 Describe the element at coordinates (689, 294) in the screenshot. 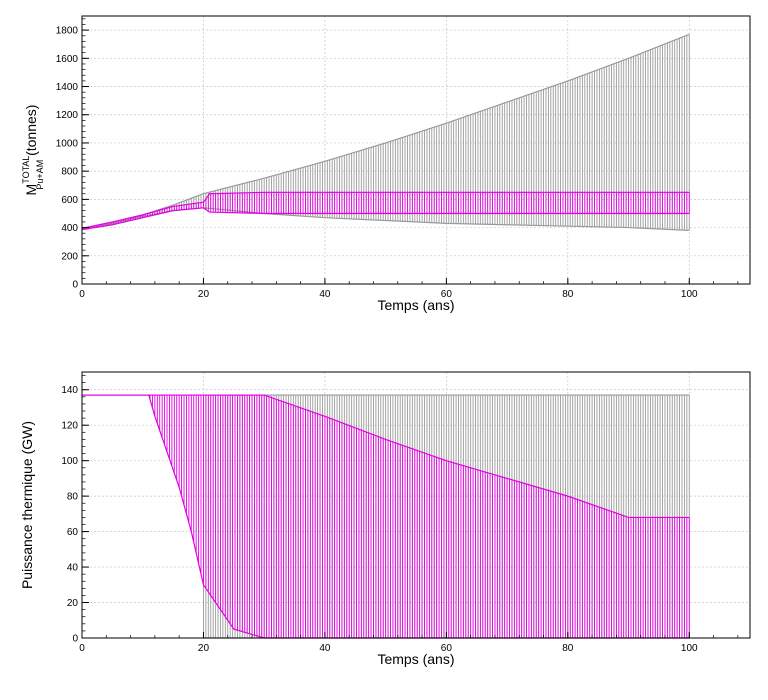

I see `mass-x-tick-label: 100` at that location.